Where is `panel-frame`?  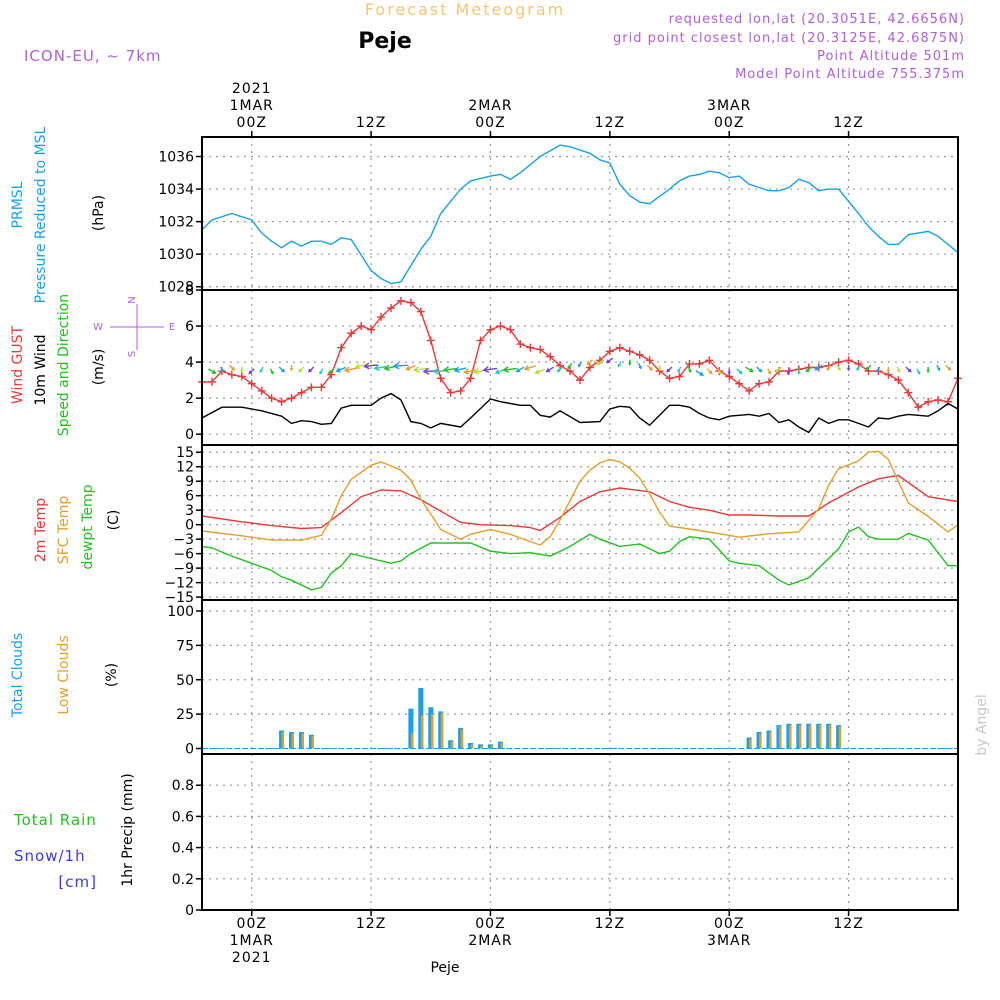
panel-frame is located at coordinates (580, 677).